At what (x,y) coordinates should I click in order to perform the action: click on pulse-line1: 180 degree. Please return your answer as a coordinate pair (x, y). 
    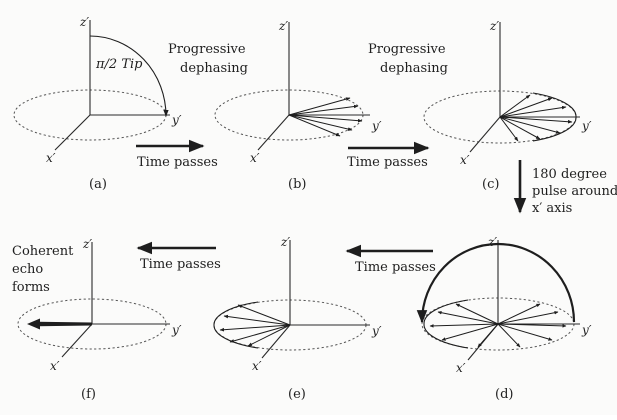
    Looking at the image, I should click on (569, 174).